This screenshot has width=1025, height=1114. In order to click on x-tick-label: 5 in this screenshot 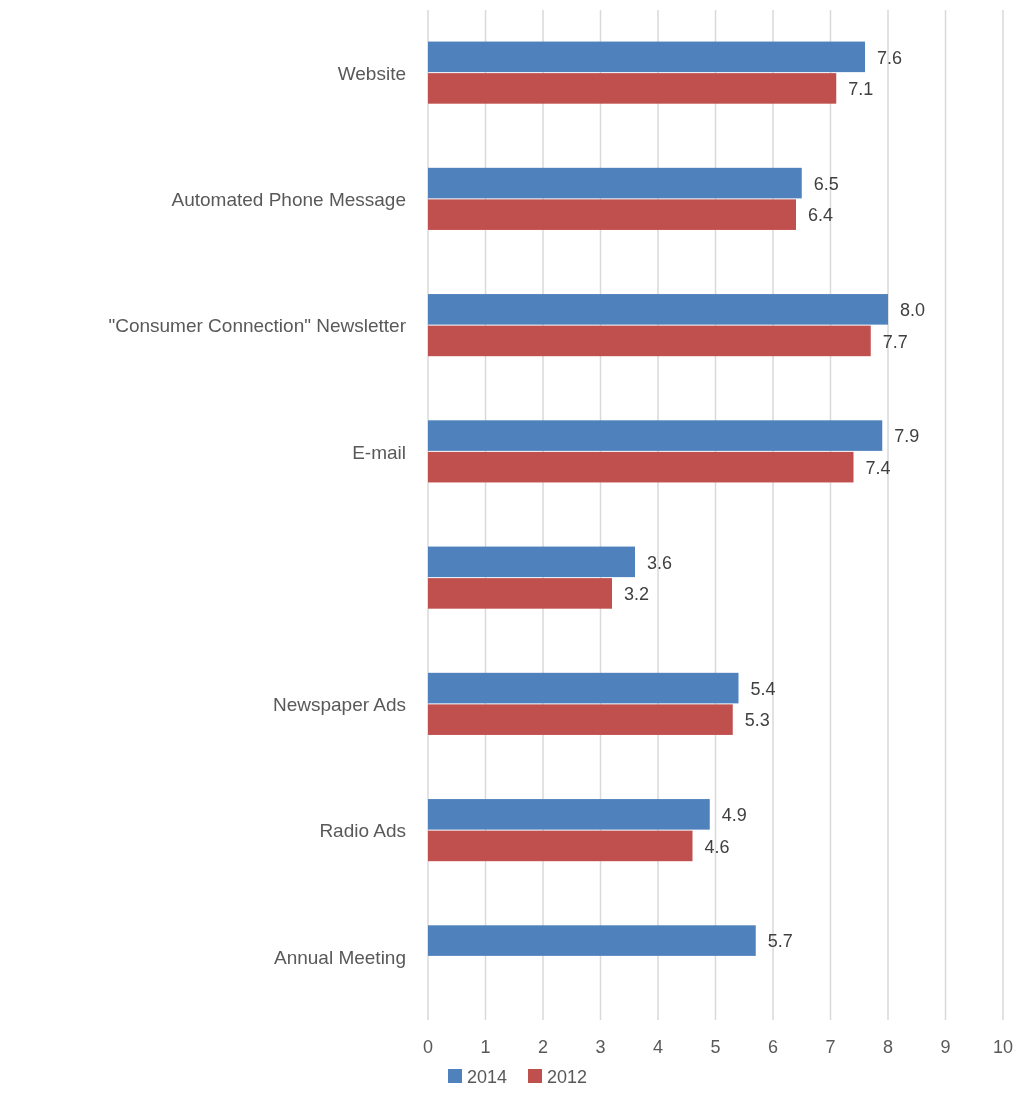, I will do `click(715, 1047)`.